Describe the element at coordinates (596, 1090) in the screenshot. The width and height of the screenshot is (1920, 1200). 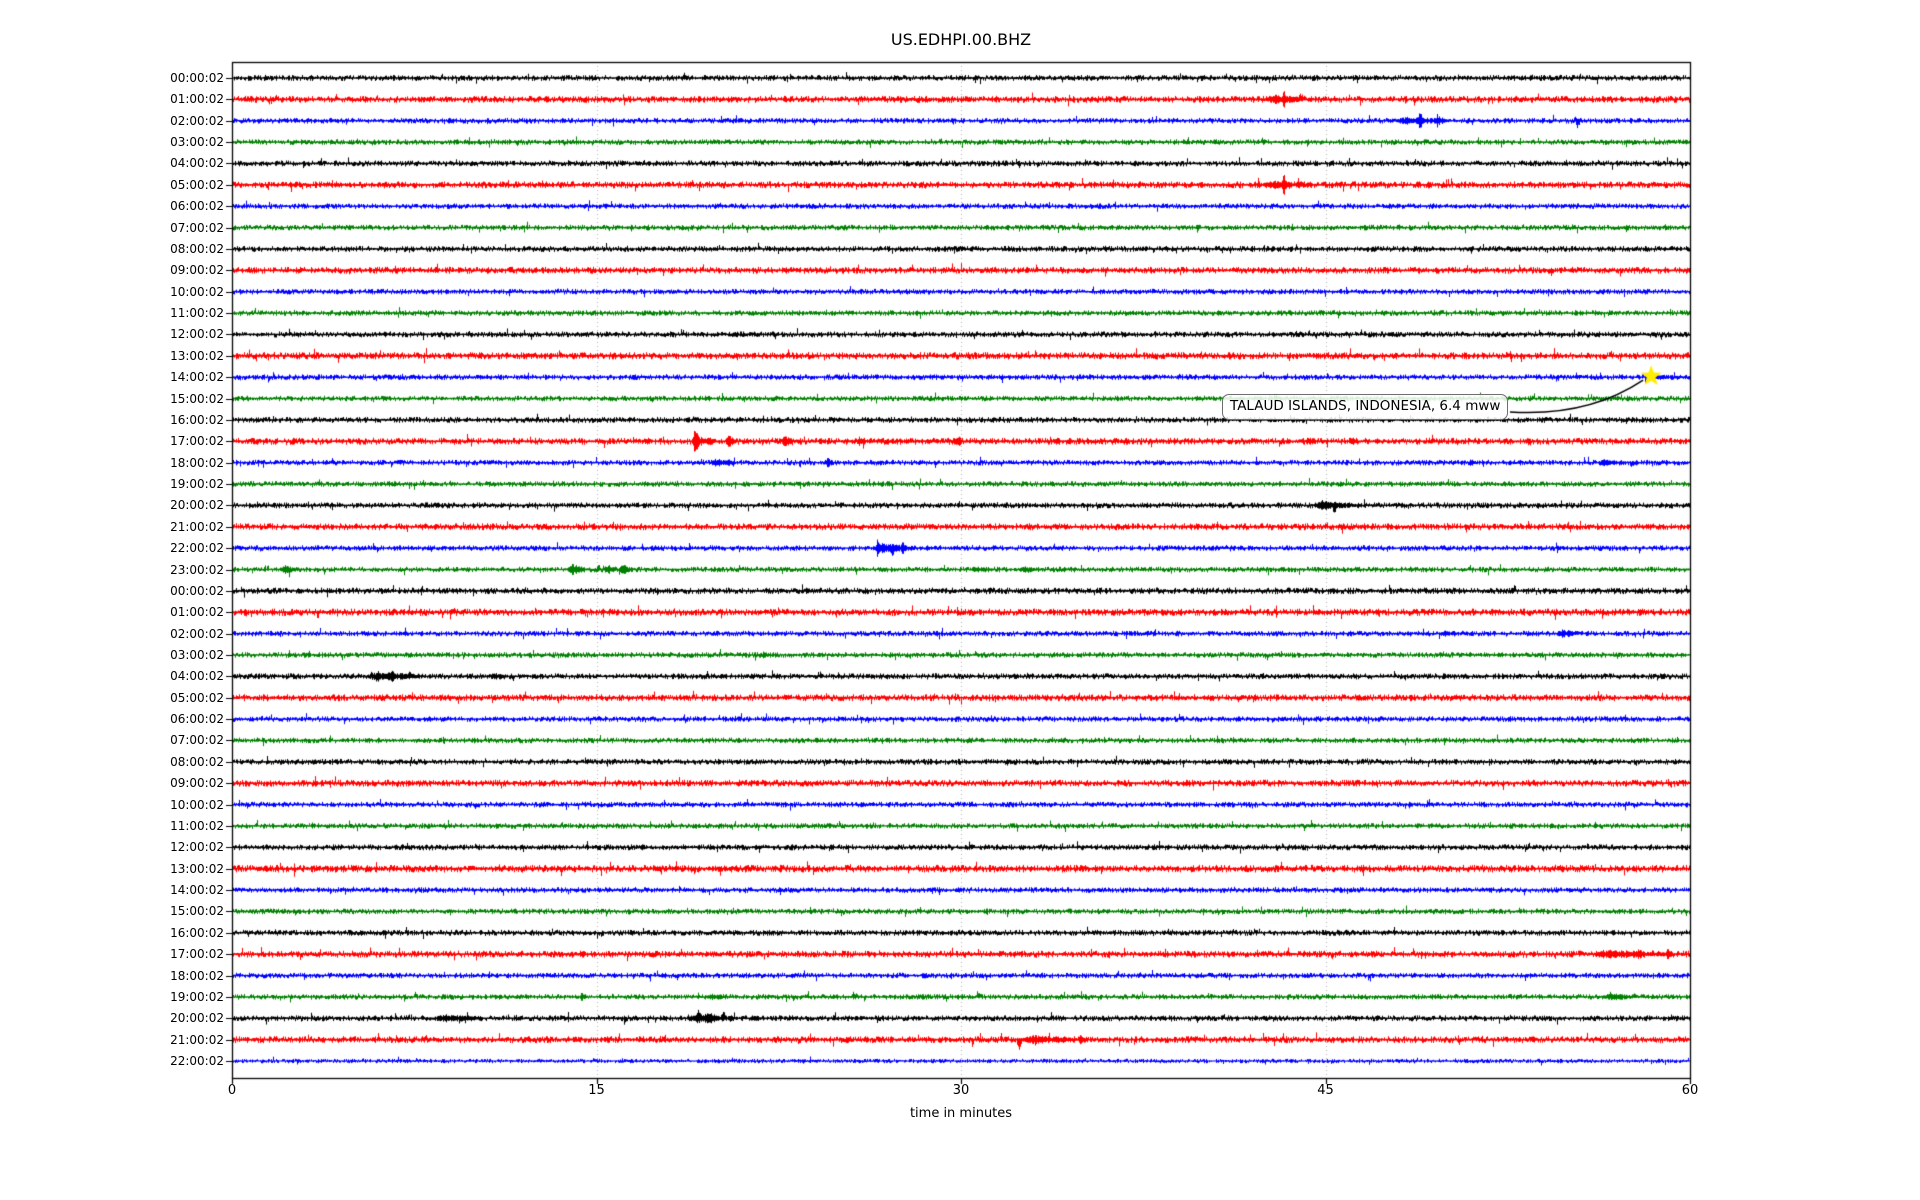
I see `x-tick-label: 15` at that location.